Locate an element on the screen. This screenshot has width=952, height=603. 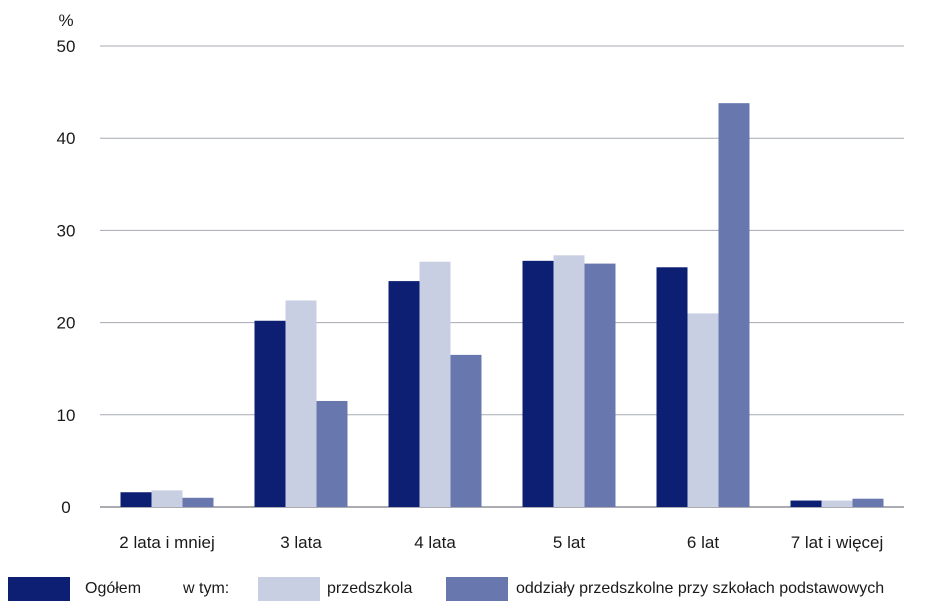
x-tick-label: 5 lat is located at coordinates (569, 542).